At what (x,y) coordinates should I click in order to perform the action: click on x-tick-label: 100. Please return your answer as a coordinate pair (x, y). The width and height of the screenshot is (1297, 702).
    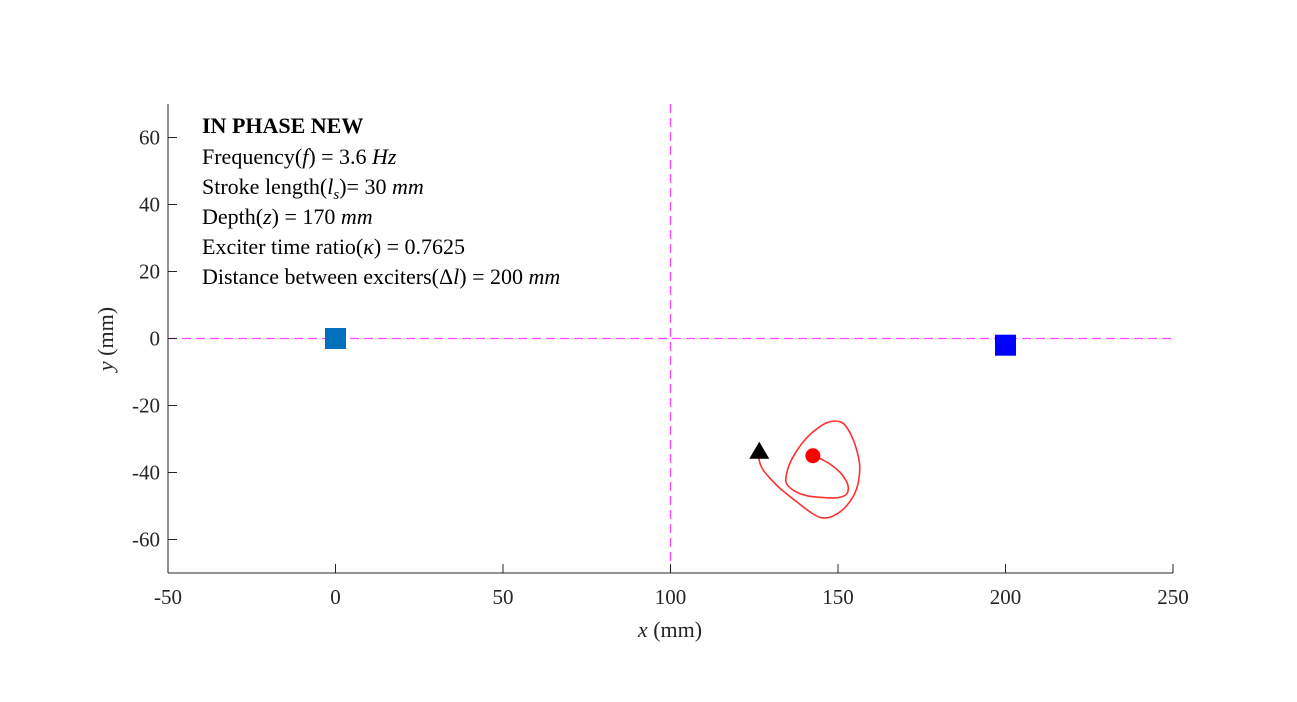
    Looking at the image, I should click on (671, 597).